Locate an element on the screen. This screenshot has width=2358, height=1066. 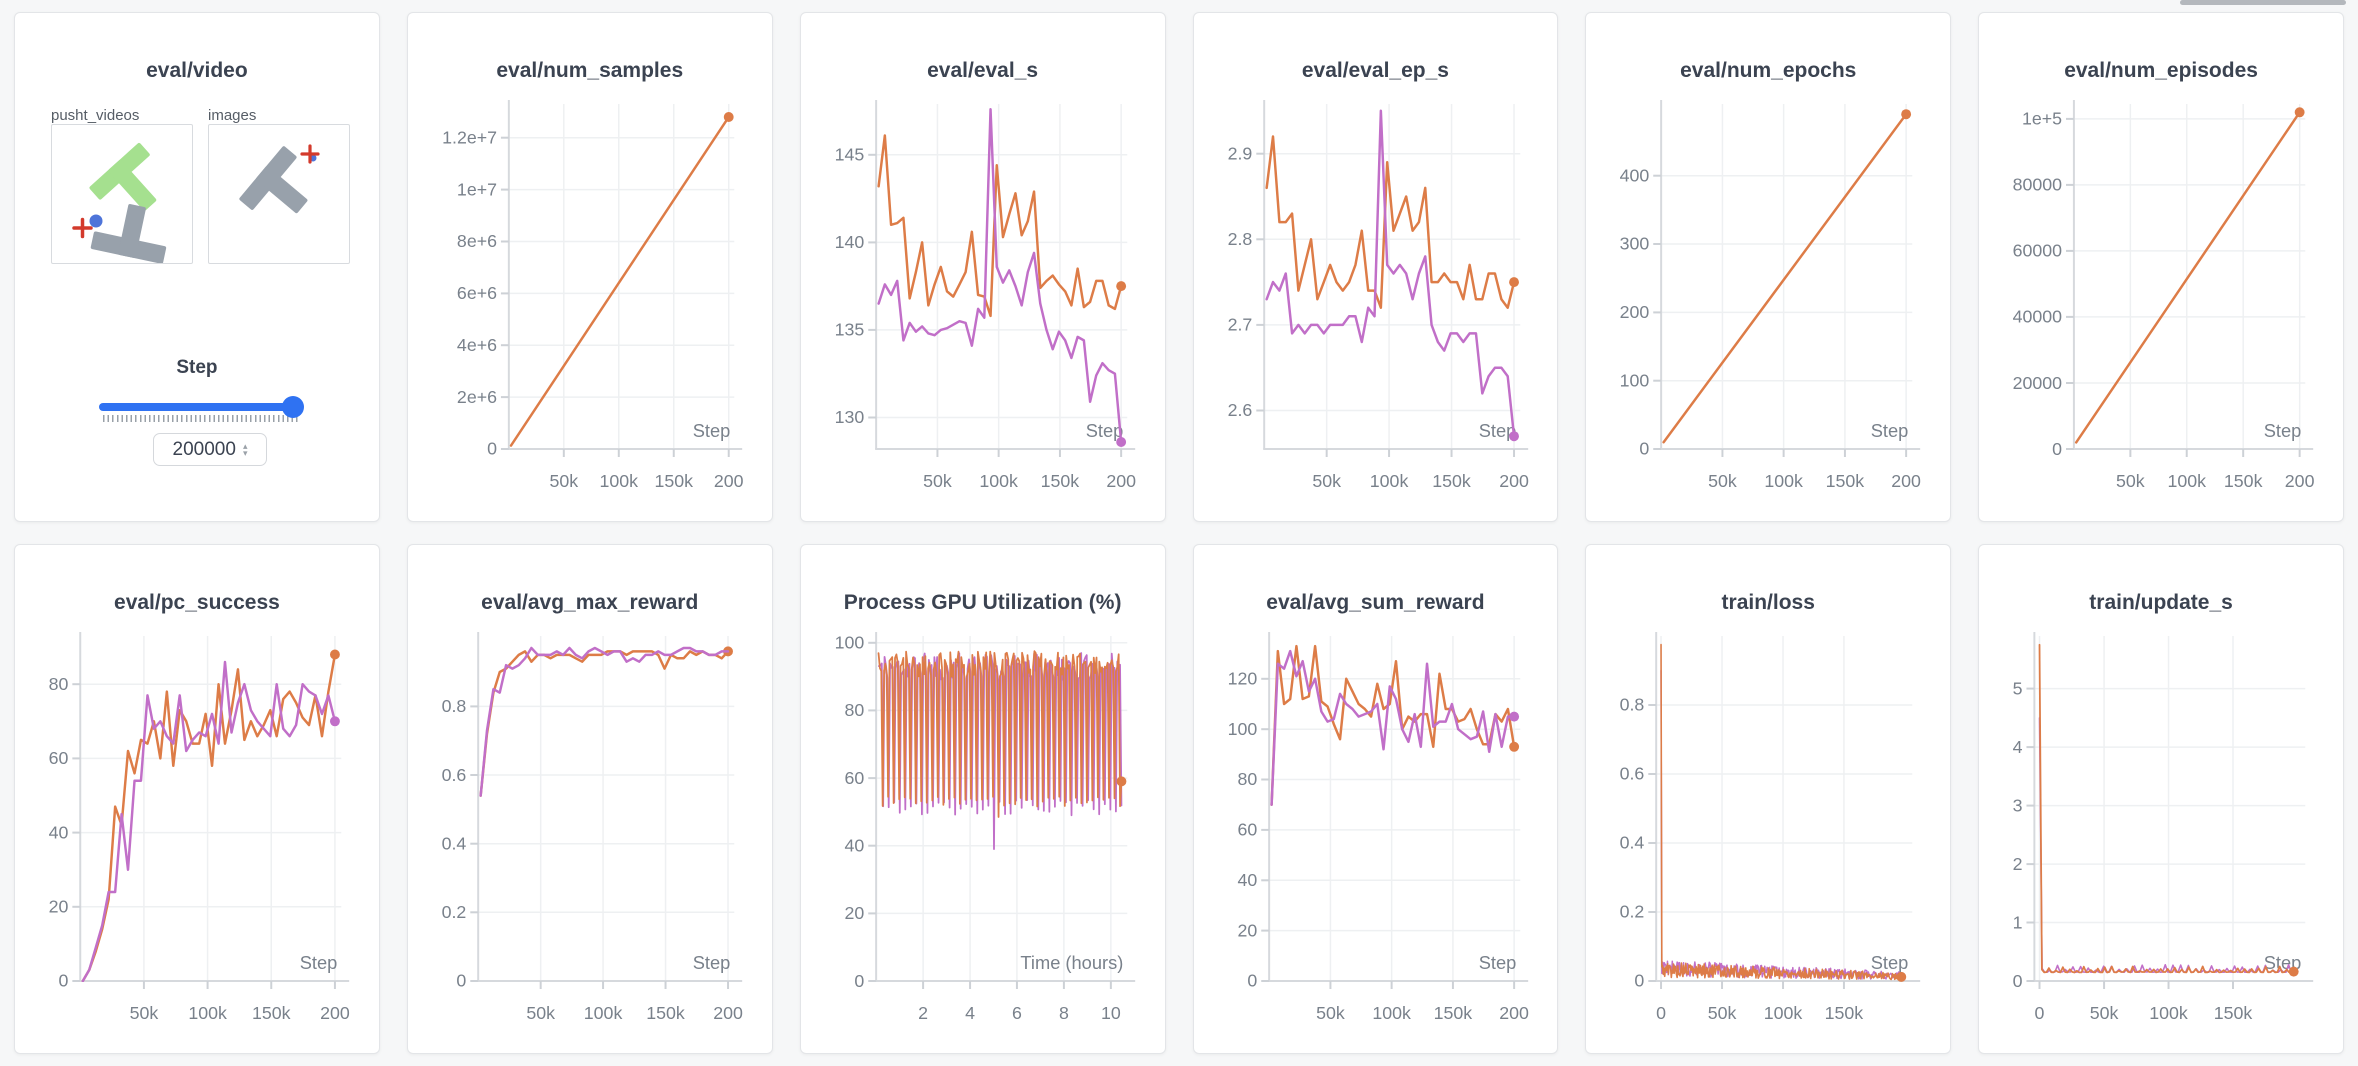
line-chart-canvas: 0 100 200 300 400 50k 100k 150k 200 Step is located at coordinates (1768, 267).